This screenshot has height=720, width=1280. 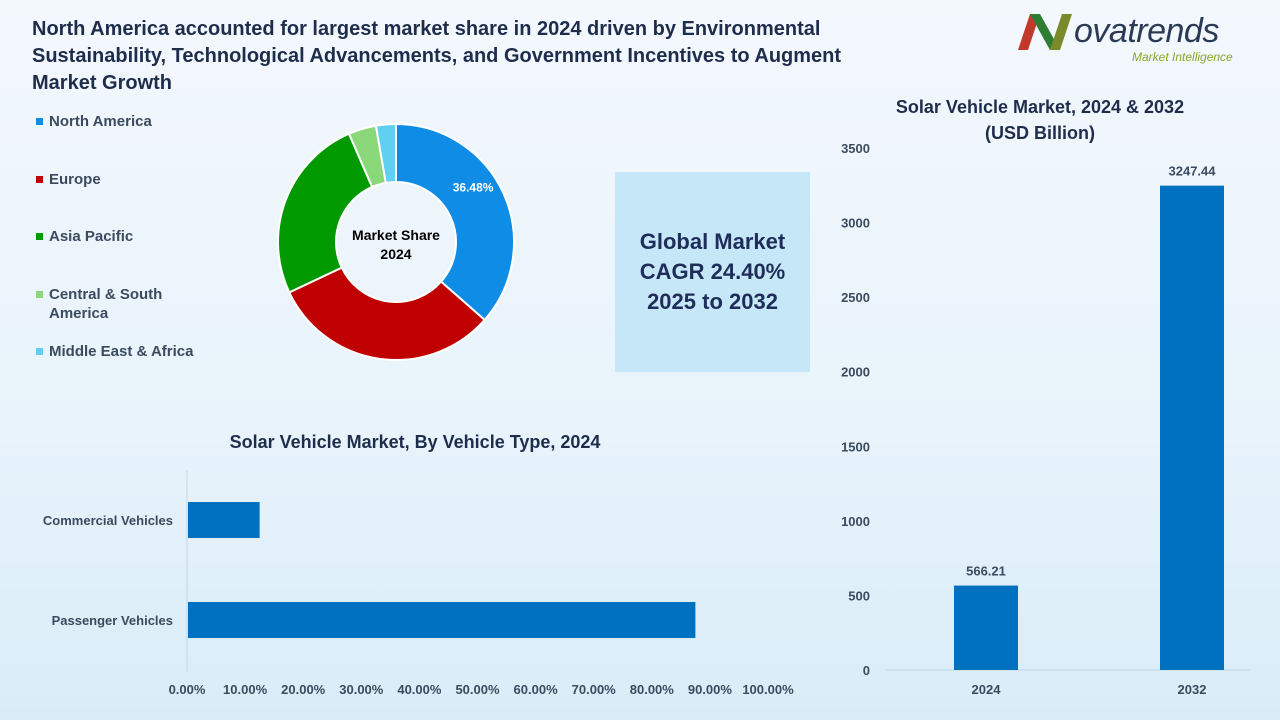 What do you see at coordinates (768, 689) in the screenshot?
I see `x-tick-label: 100.00%` at bounding box center [768, 689].